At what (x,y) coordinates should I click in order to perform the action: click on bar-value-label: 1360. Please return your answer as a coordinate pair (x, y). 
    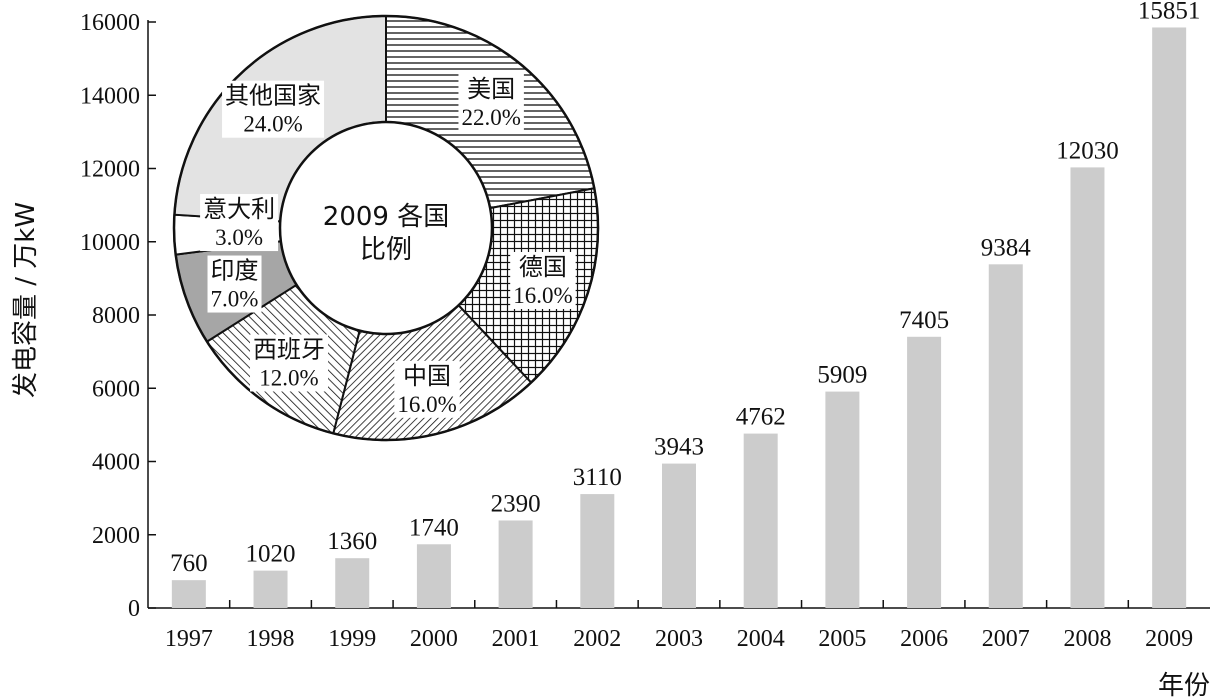
    Looking at the image, I should click on (352, 541).